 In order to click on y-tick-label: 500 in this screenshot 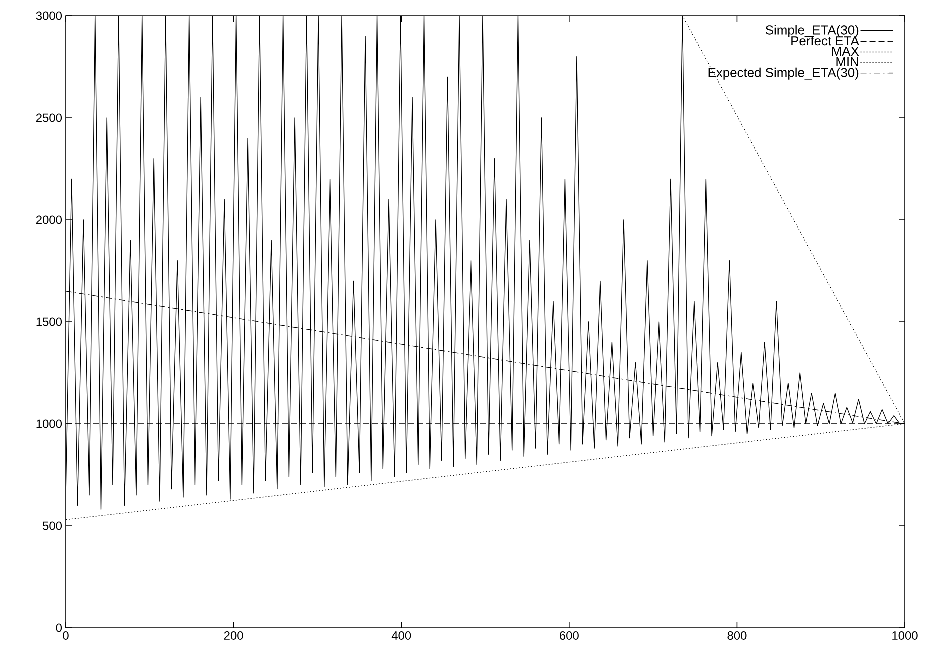, I will do `click(52, 526)`.